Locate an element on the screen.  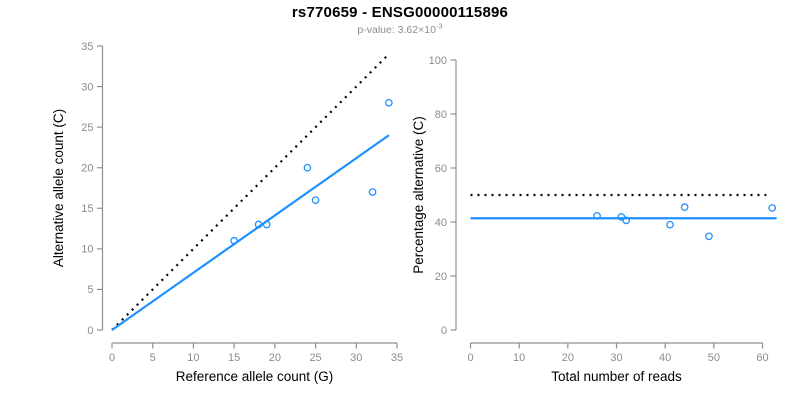
pvalue-exponent: -3 is located at coordinates (439, 26).